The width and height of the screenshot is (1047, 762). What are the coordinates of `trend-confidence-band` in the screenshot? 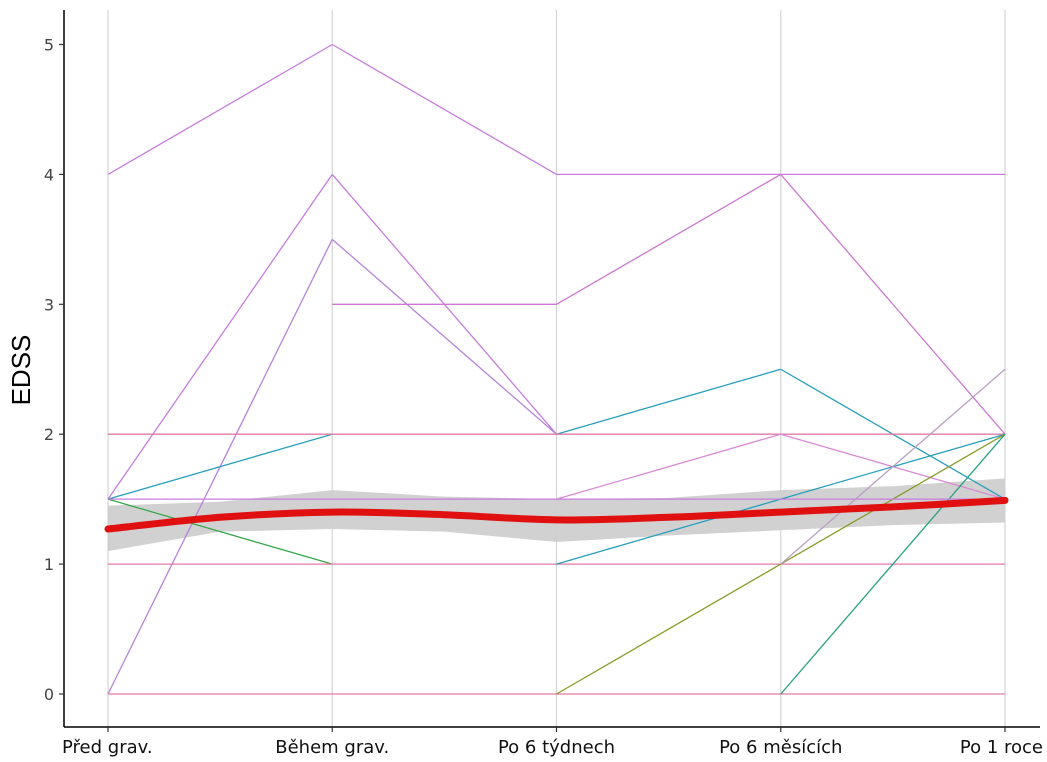 It's located at (556, 515).